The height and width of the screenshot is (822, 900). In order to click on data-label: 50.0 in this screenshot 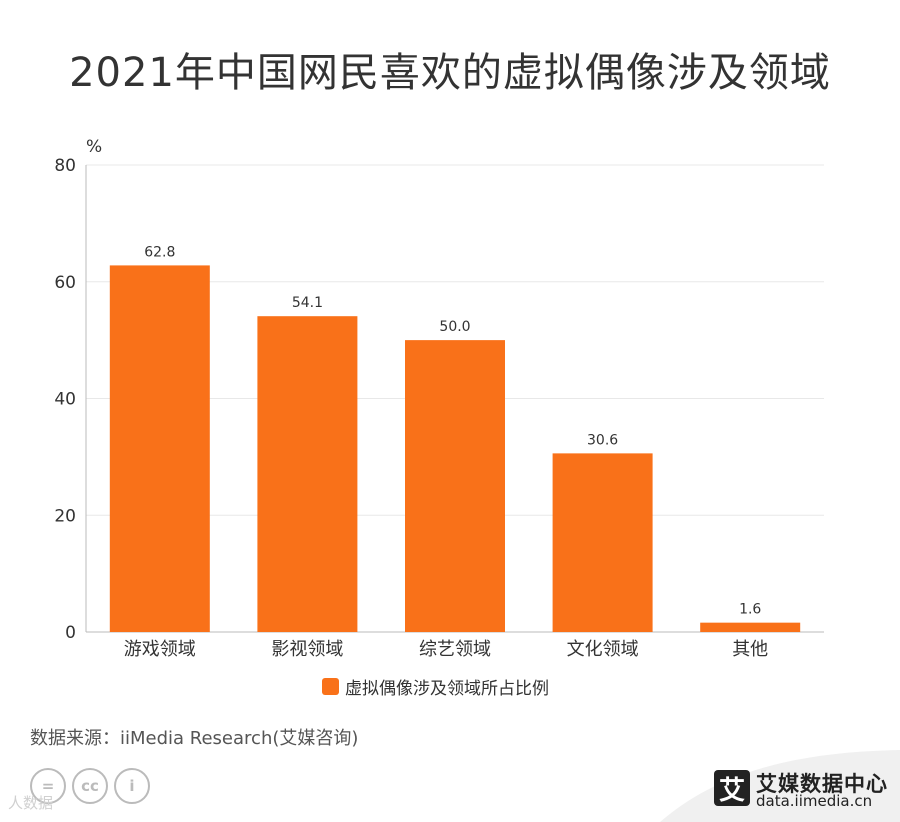, I will do `click(454, 327)`.